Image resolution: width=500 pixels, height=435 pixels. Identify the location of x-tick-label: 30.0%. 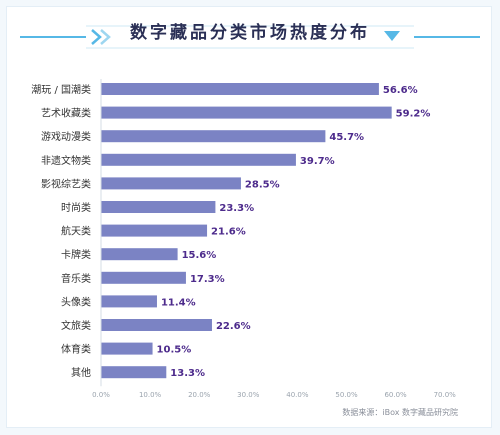
(248, 395).